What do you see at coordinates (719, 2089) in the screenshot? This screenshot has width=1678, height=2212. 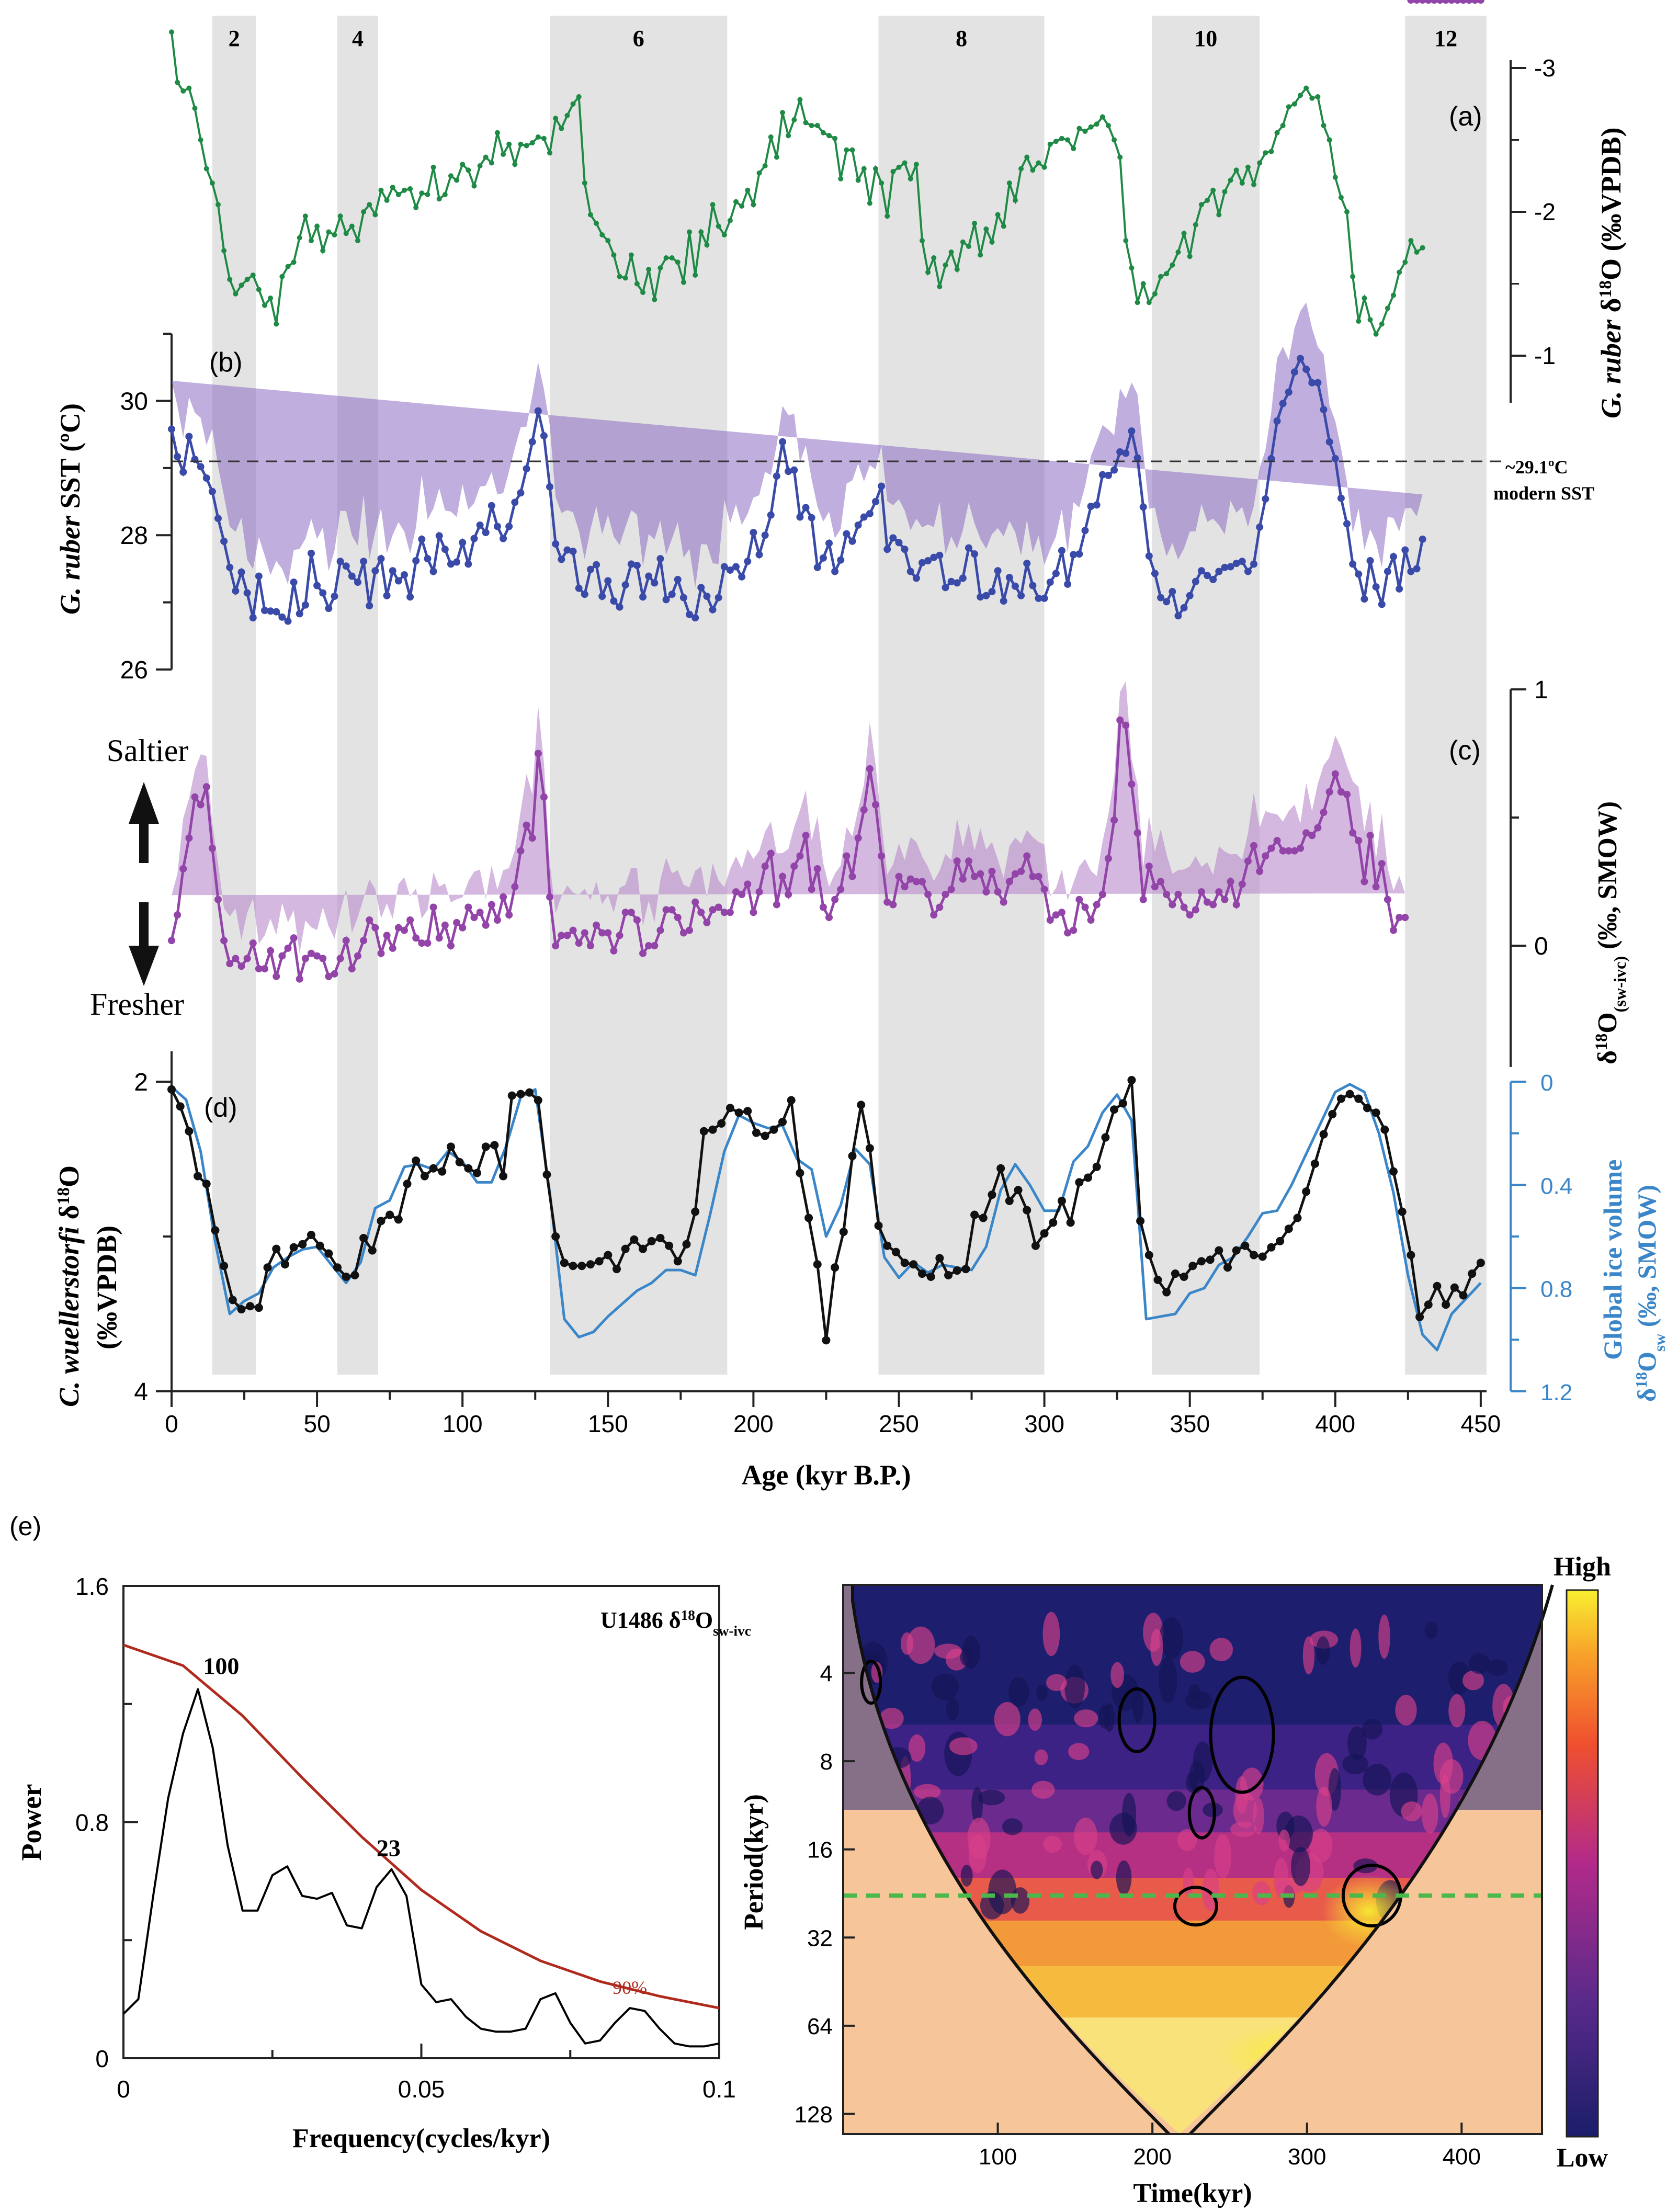 I see `tick-label-e-x: 0.1` at bounding box center [719, 2089].